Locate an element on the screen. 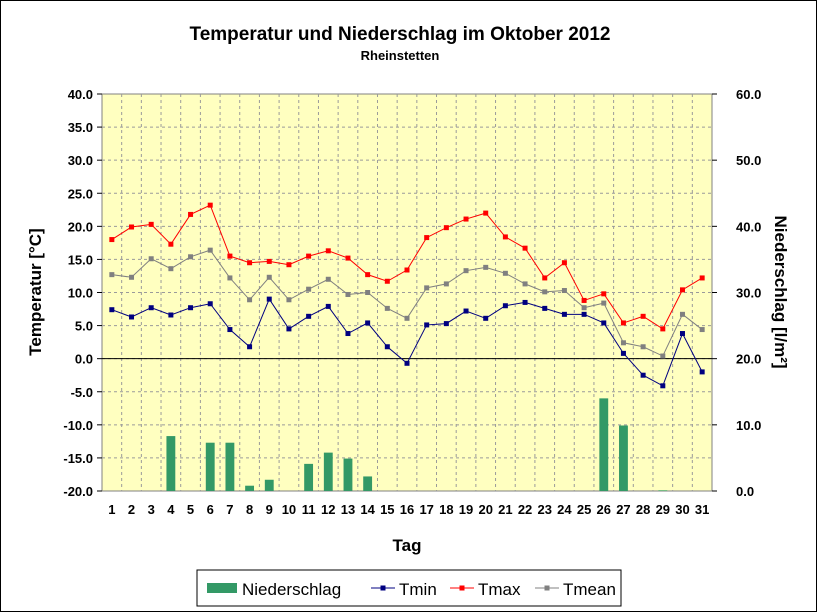 The image size is (817, 613). x-tick-label: 28 is located at coordinates (643, 509).